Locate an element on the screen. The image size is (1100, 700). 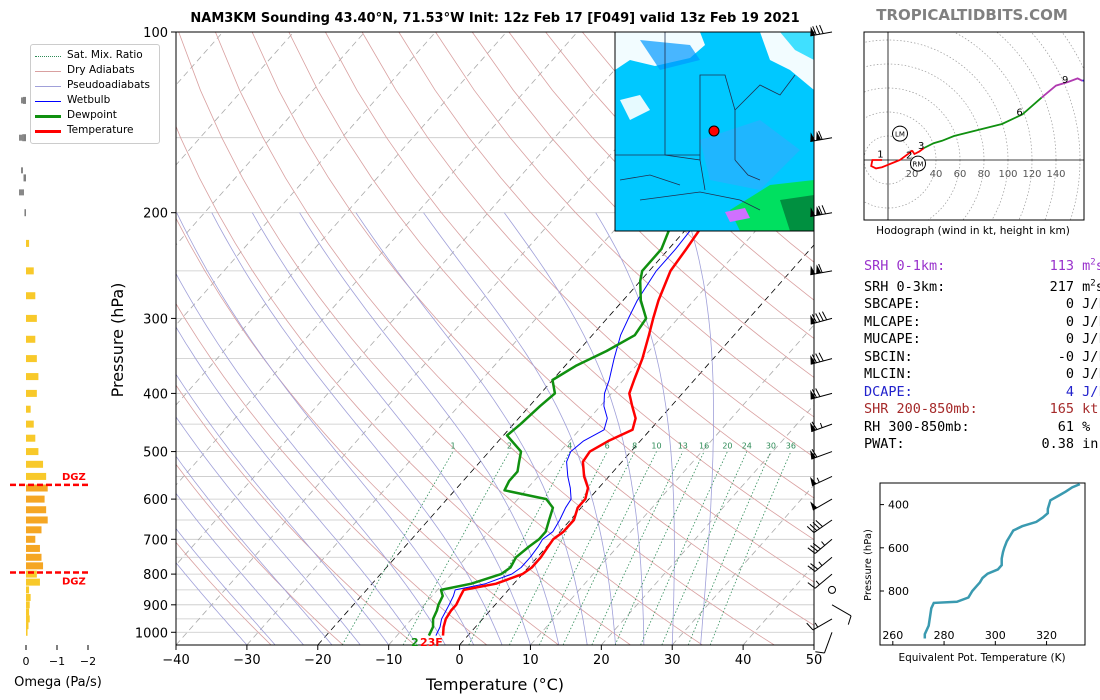
stat-label: SRH 0-3km: is located at coordinates (905, 286).